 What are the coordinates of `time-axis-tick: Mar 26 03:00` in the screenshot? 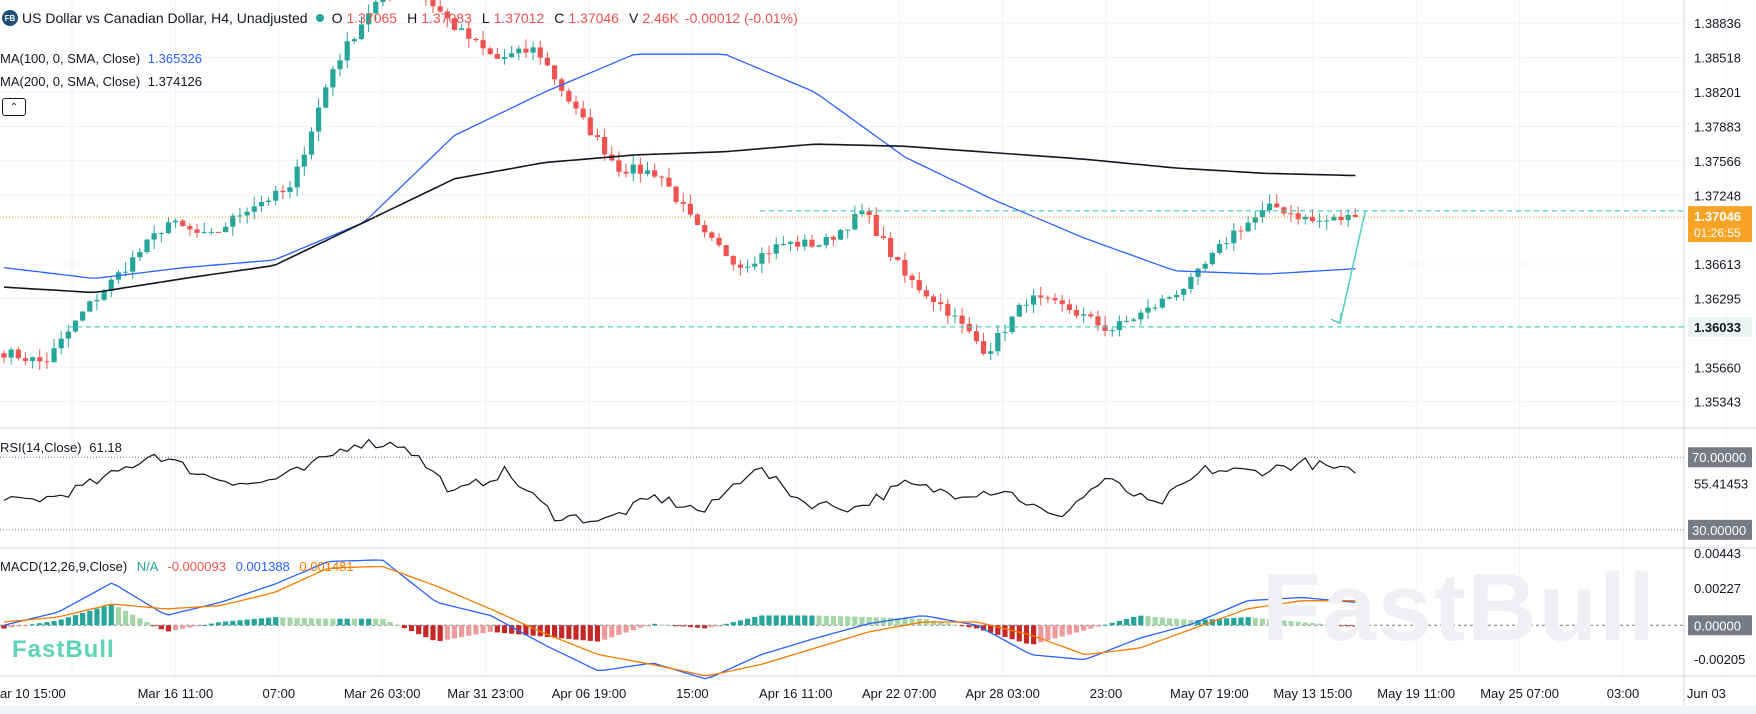 It's located at (382, 693).